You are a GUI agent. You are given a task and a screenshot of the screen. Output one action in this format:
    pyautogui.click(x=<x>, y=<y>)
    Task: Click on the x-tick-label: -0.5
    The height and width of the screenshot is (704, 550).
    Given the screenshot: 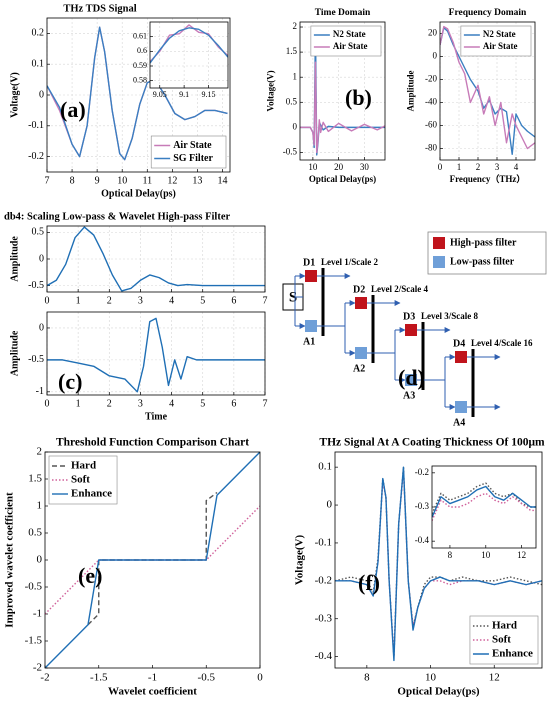 What is the action you would take?
    pyautogui.click(x=207, y=677)
    